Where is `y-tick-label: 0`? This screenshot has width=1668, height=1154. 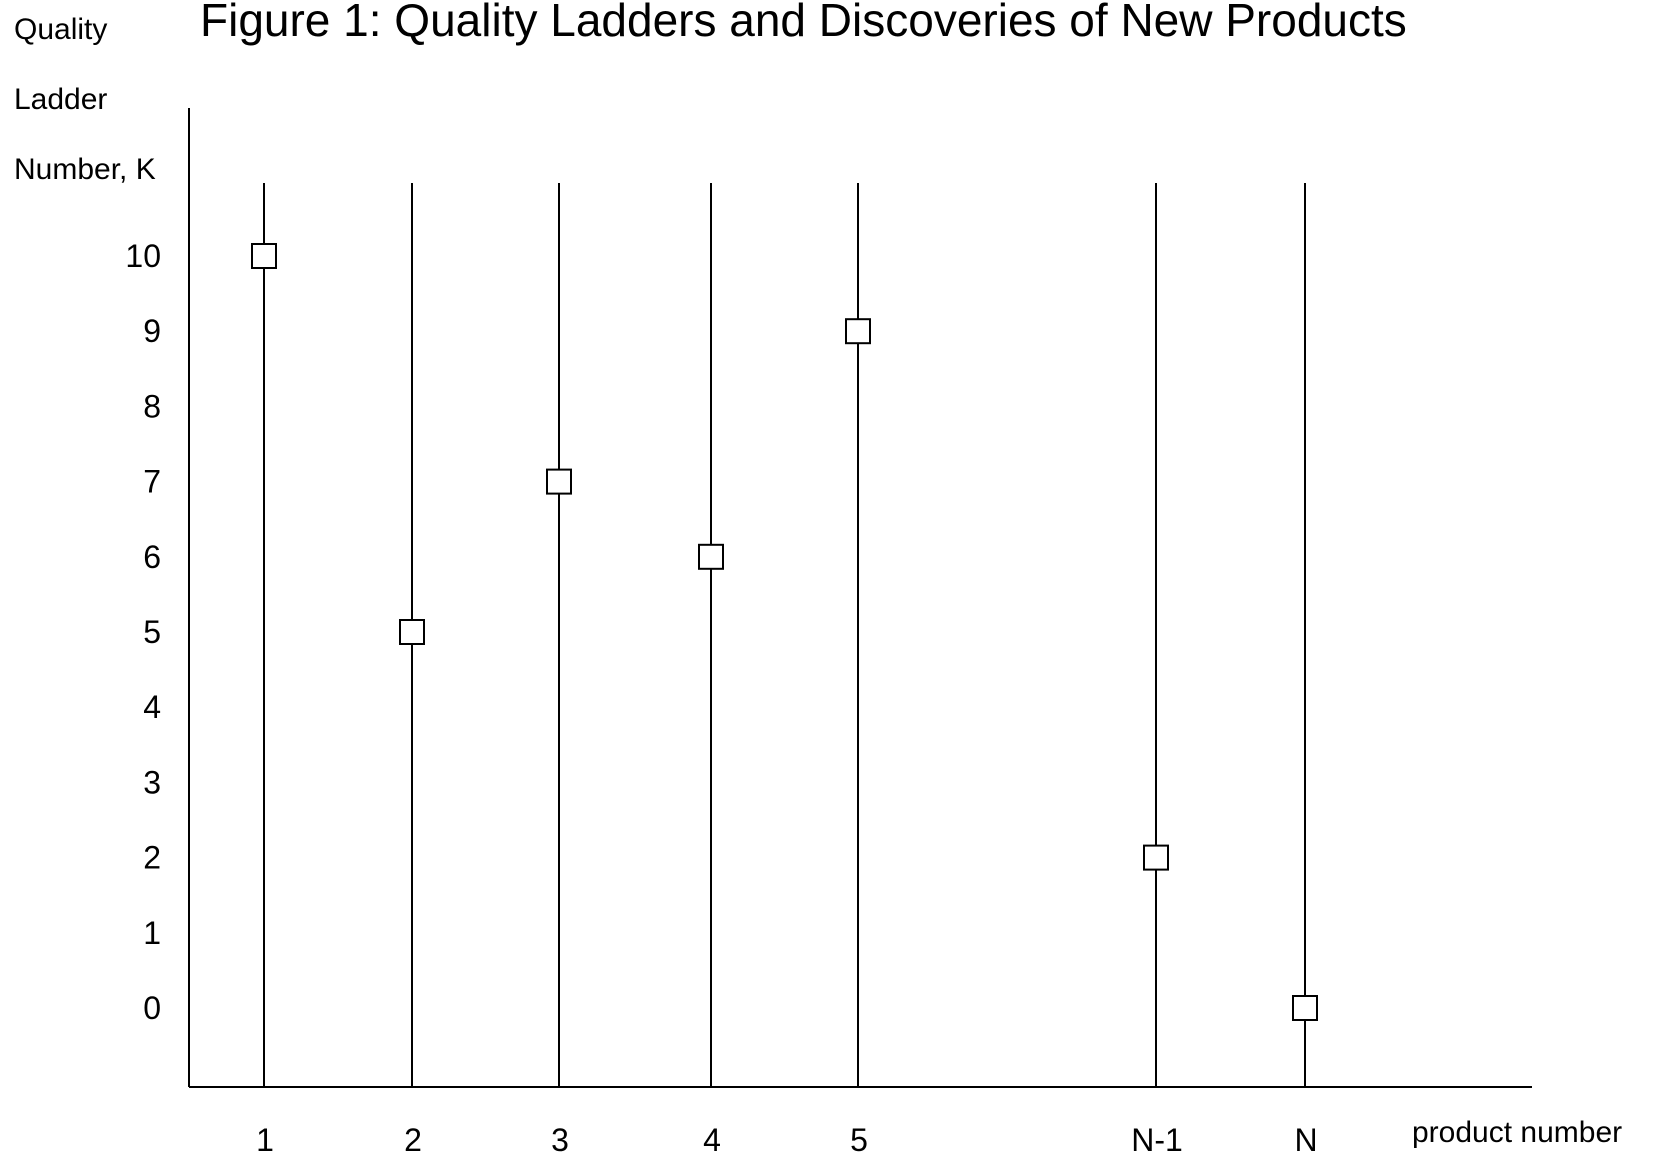
y-tick-label: 0 is located at coordinates (152, 1008).